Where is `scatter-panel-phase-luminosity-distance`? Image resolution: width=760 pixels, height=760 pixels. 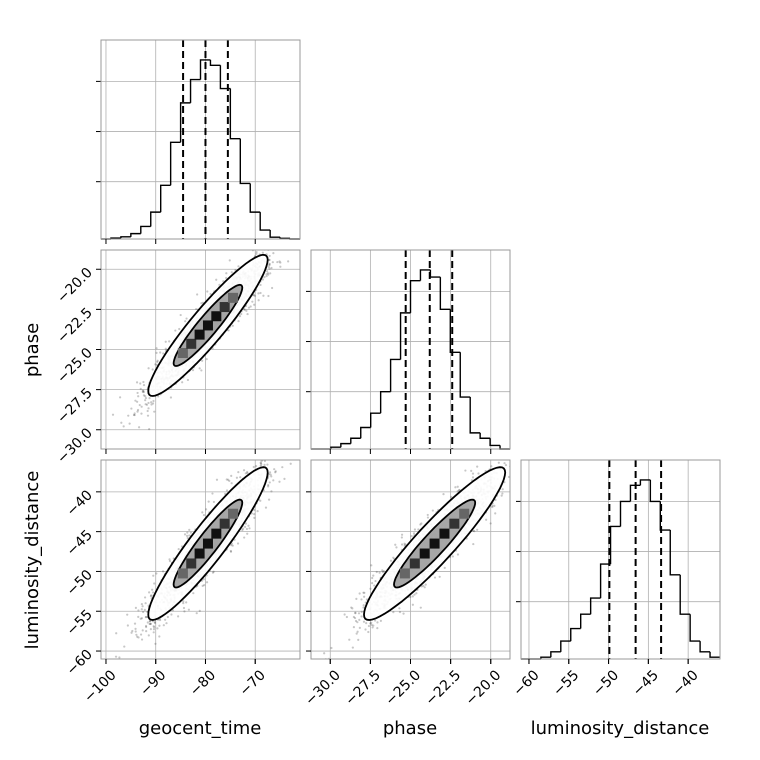 scatter-panel-phase-luminosity-distance is located at coordinates (408, 561).